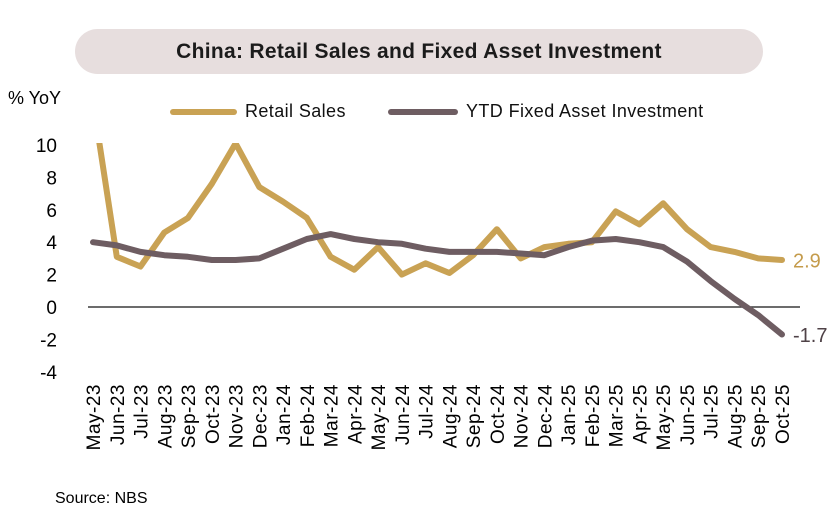 The image size is (840, 517). I want to click on x-axis-tick-label: Nov-24, so click(522, 416).